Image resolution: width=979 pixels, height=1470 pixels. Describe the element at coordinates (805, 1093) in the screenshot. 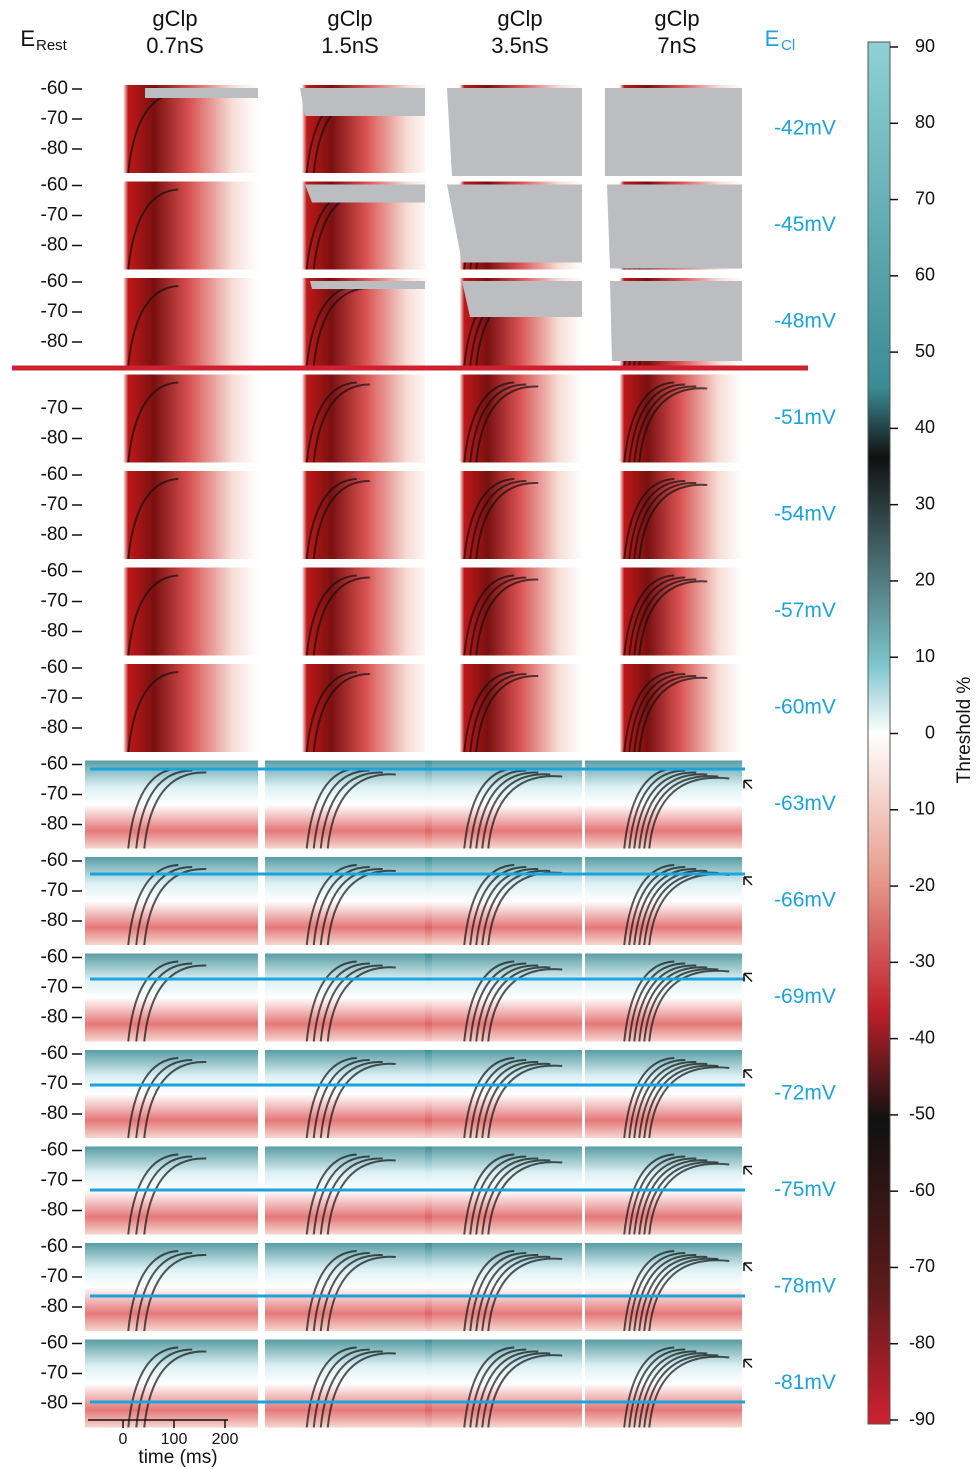

I see `ecl-label: -72mV` at that location.